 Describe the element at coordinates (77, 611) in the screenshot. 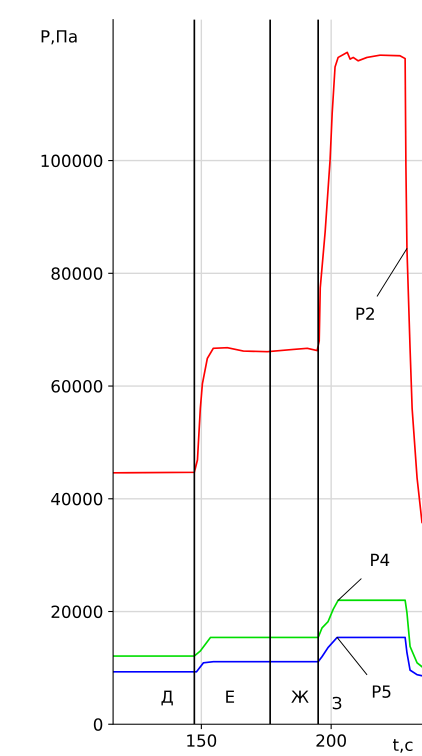

I see `y-tick-label: 20000` at that location.